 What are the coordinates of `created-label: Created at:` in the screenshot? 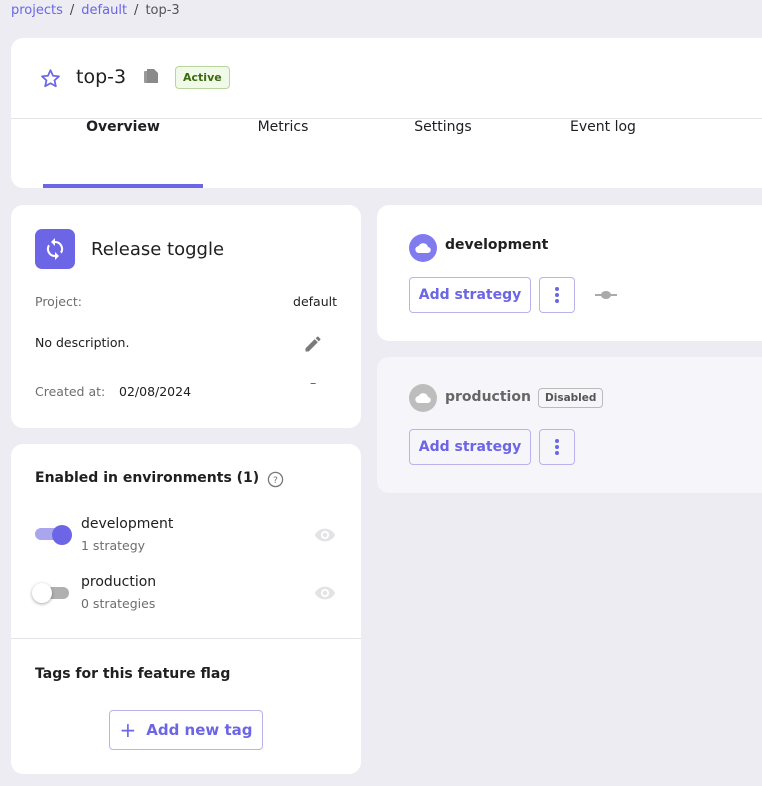 It's located at (70, 391).